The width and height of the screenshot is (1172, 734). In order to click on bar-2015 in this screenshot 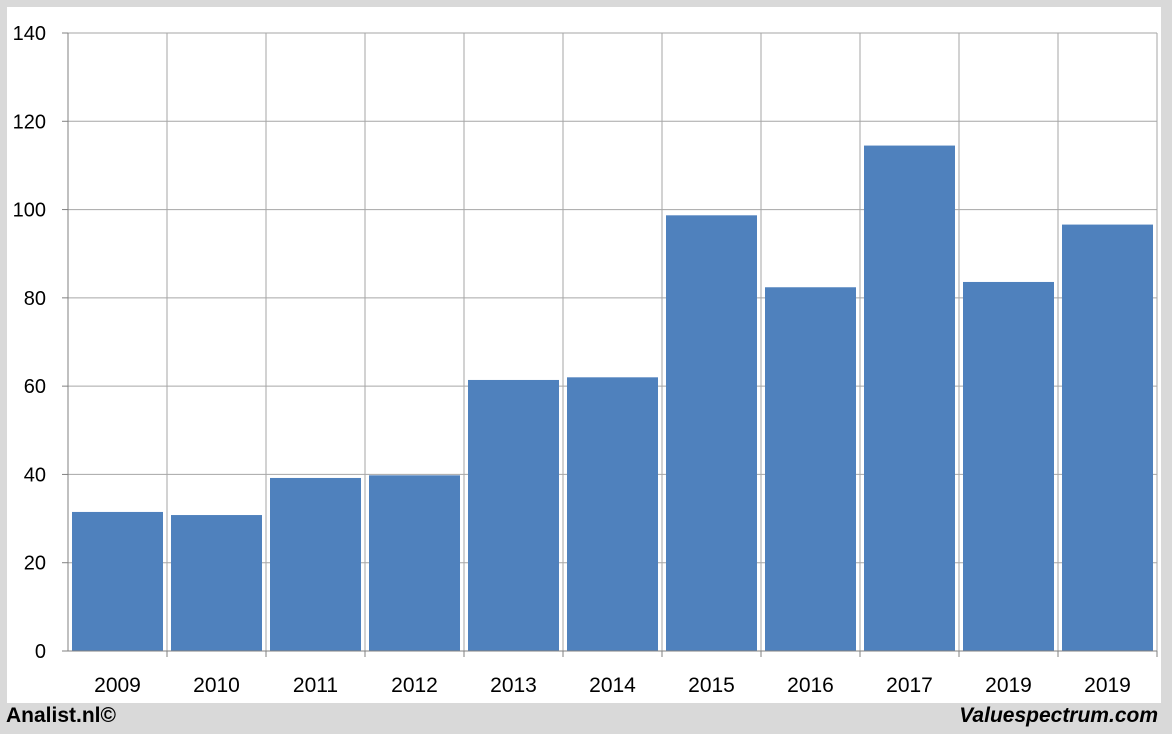, I will do `click(711, 433)`.